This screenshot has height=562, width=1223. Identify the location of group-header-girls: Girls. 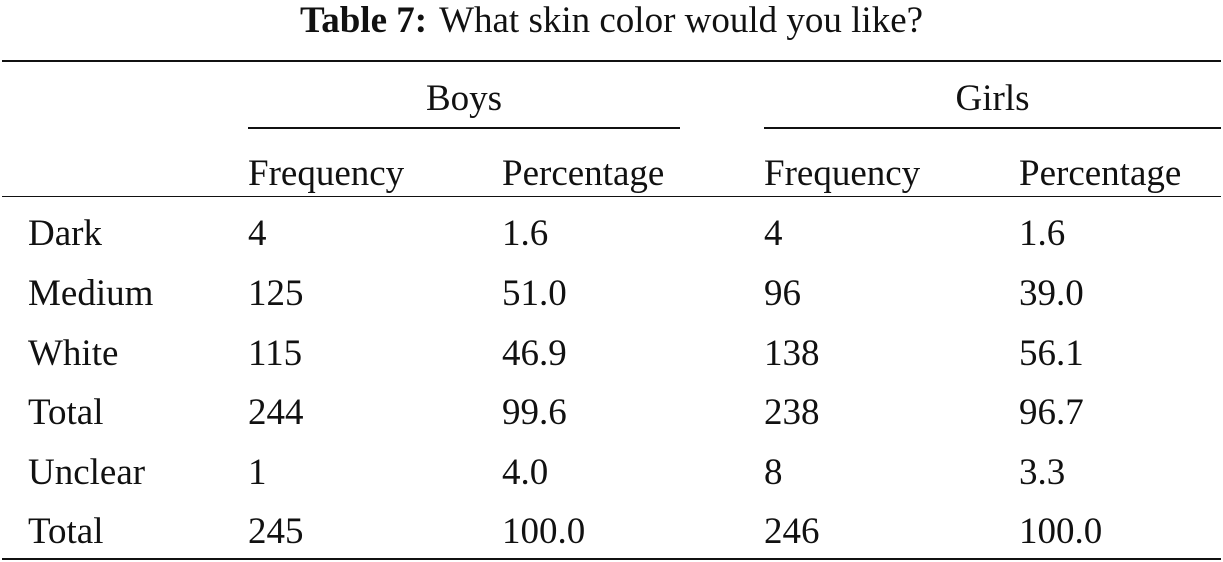
(992, 98).